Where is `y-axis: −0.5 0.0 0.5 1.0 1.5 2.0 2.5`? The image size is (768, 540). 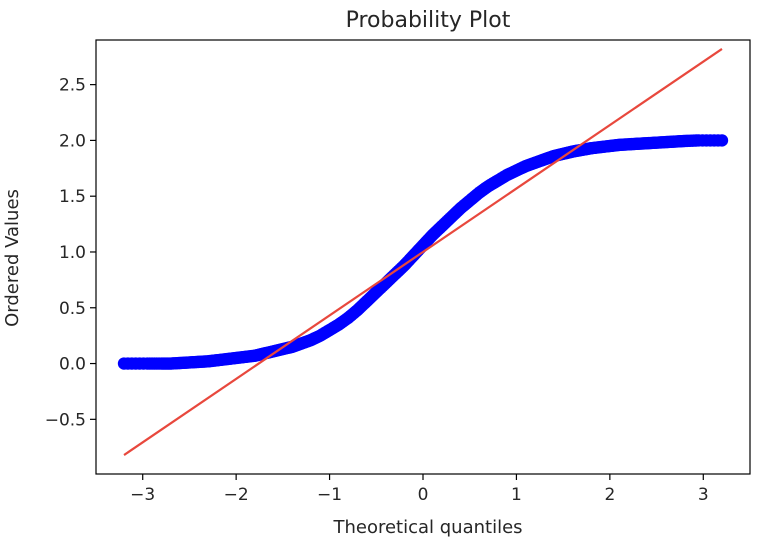
y-axis: −0.5 0.0 0.5 1.0 1.5 2.0 2.5 is located at coordinates (70, 253).